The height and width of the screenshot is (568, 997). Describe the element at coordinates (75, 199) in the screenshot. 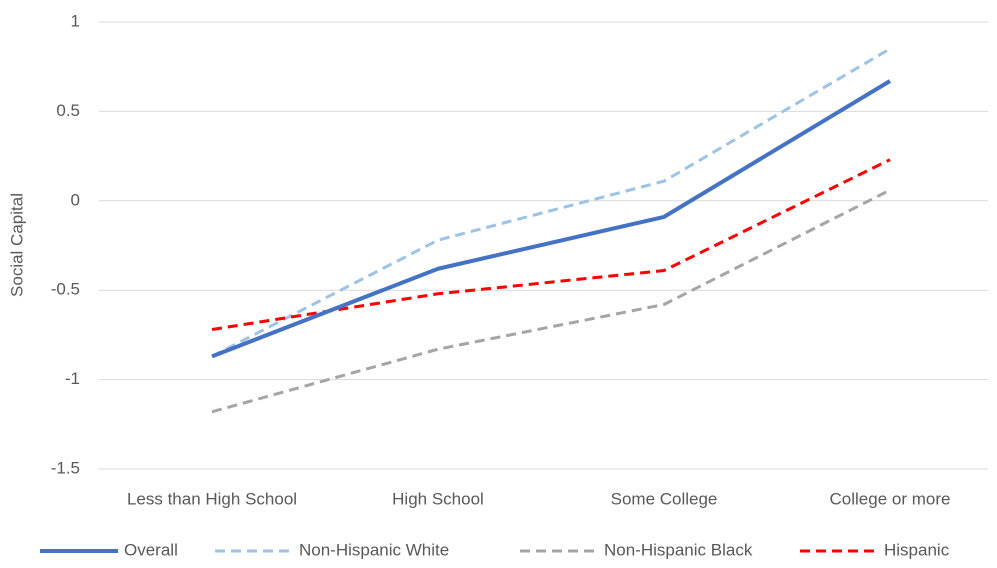

I see `y-tick-label: 0` at that location.